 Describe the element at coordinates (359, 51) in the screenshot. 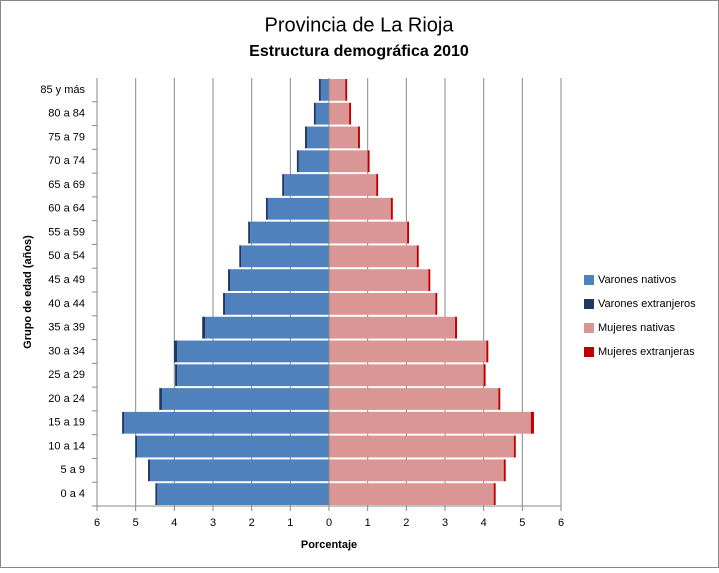

I see `chart-subtitle: Estructura demográfica 2010` at that location.